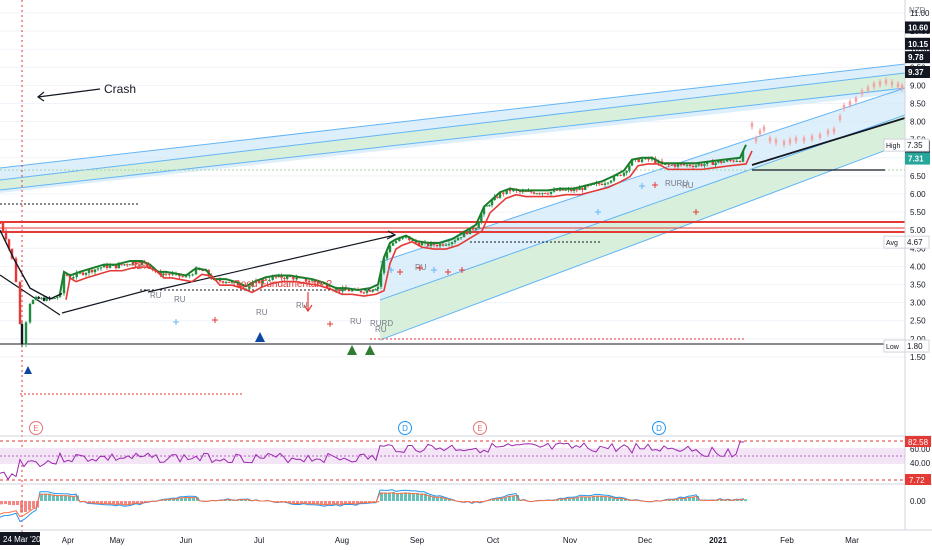  I want to click on time-axis-label: Jul, so click(259, 540).